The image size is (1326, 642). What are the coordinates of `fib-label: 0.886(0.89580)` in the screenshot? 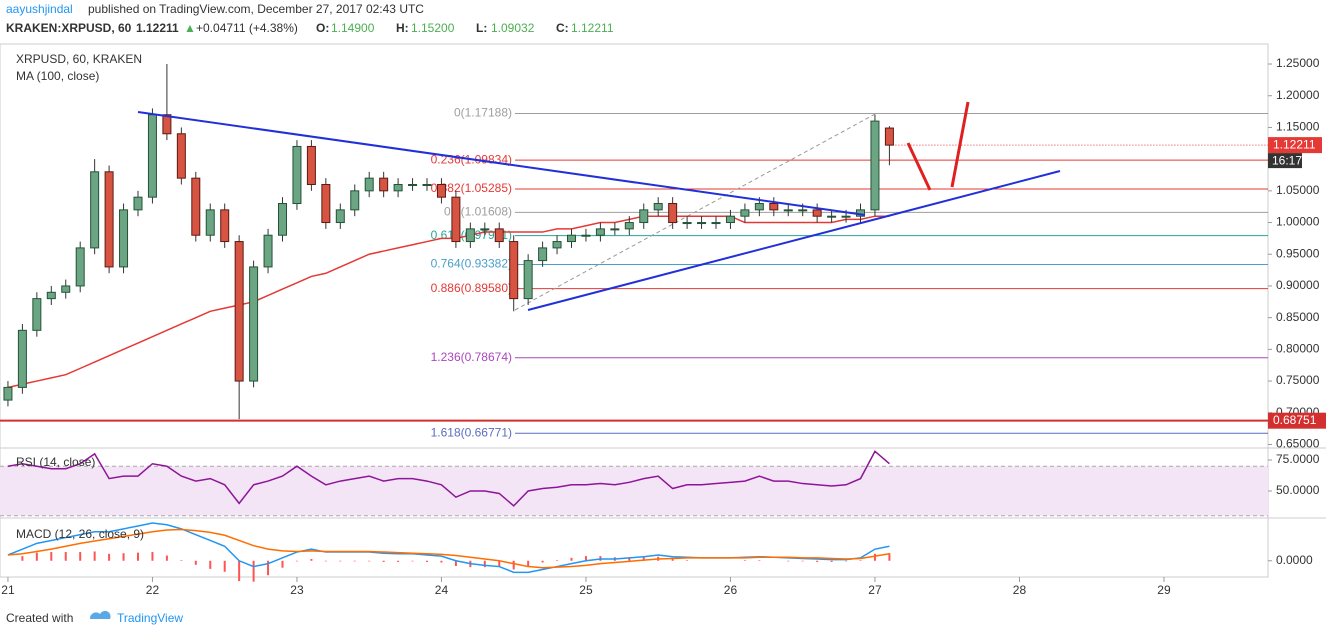 It's located at (471, 288).